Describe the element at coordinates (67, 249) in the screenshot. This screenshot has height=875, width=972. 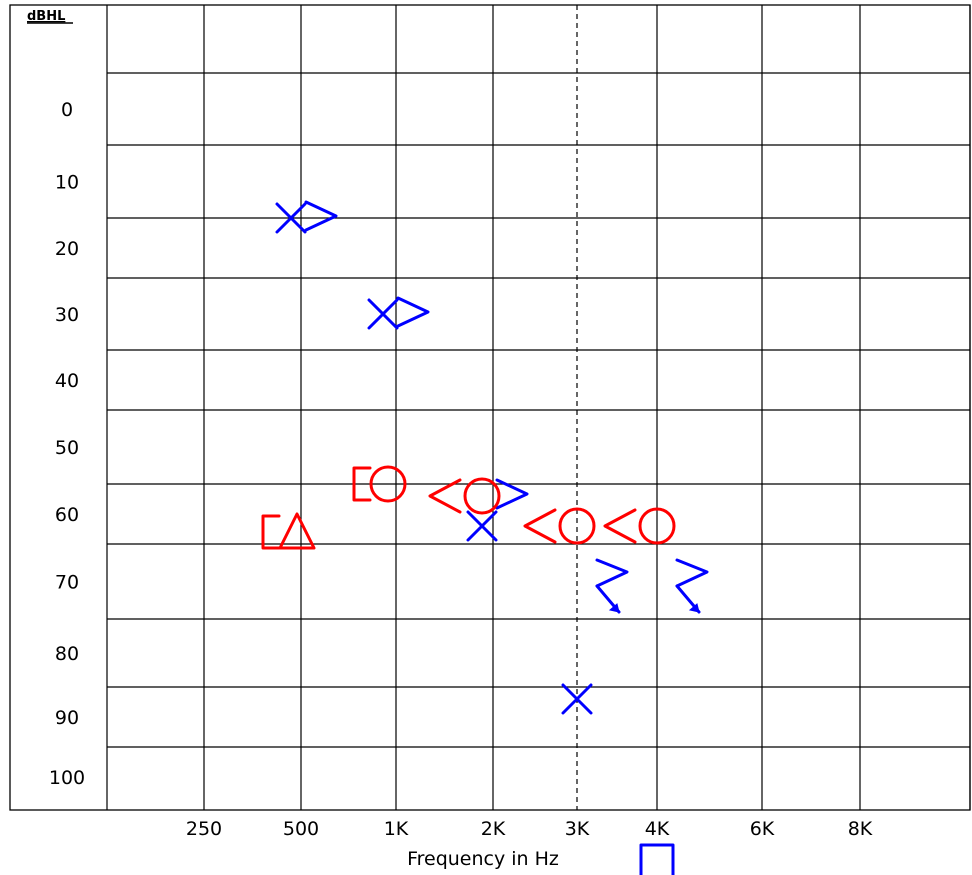
I see `y-tick-label: 20` at that location.